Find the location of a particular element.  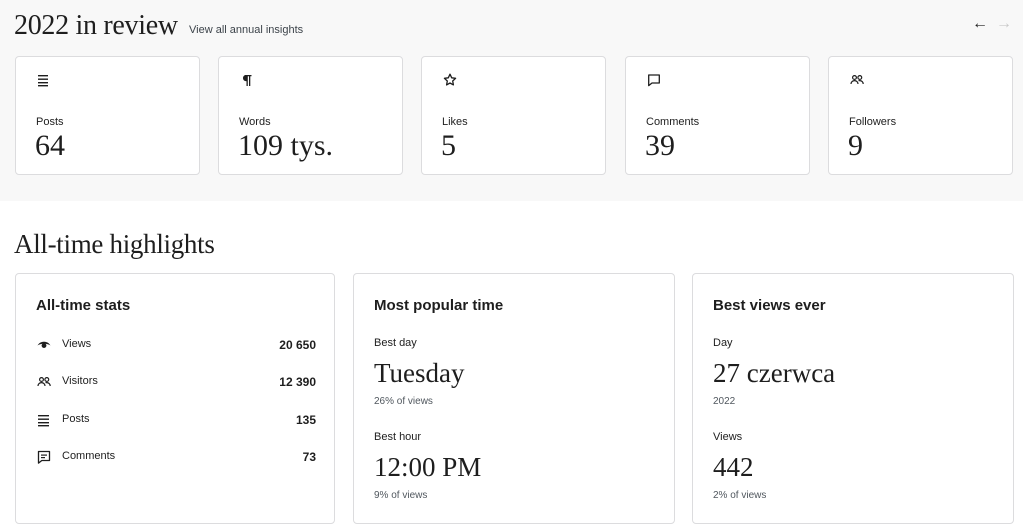

likes-label: Likes is located at coordinates (455, 122).